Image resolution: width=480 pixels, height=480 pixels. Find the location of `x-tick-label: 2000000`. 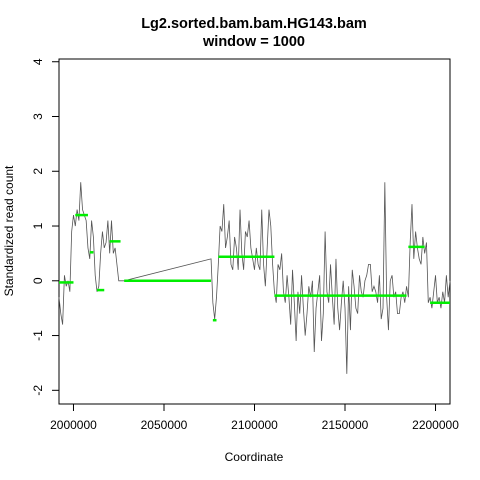

x-tick-label: 2000000 is located at coordinates (73, 425).